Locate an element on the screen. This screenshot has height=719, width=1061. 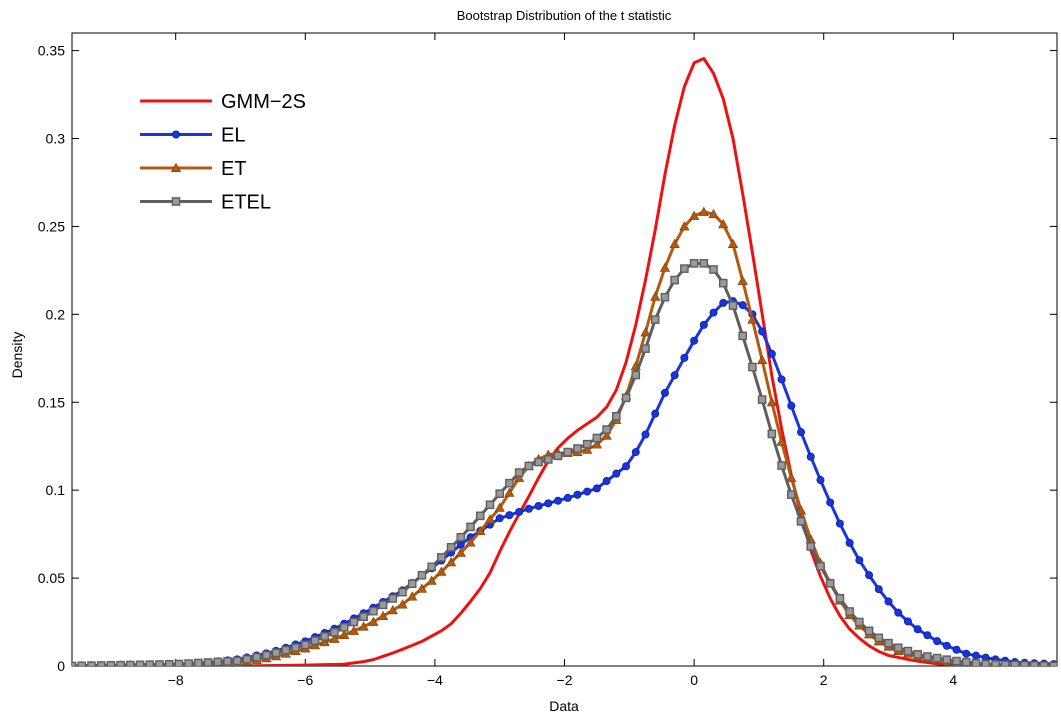
legend-item: ETEL is located at coordinates (205, 203).